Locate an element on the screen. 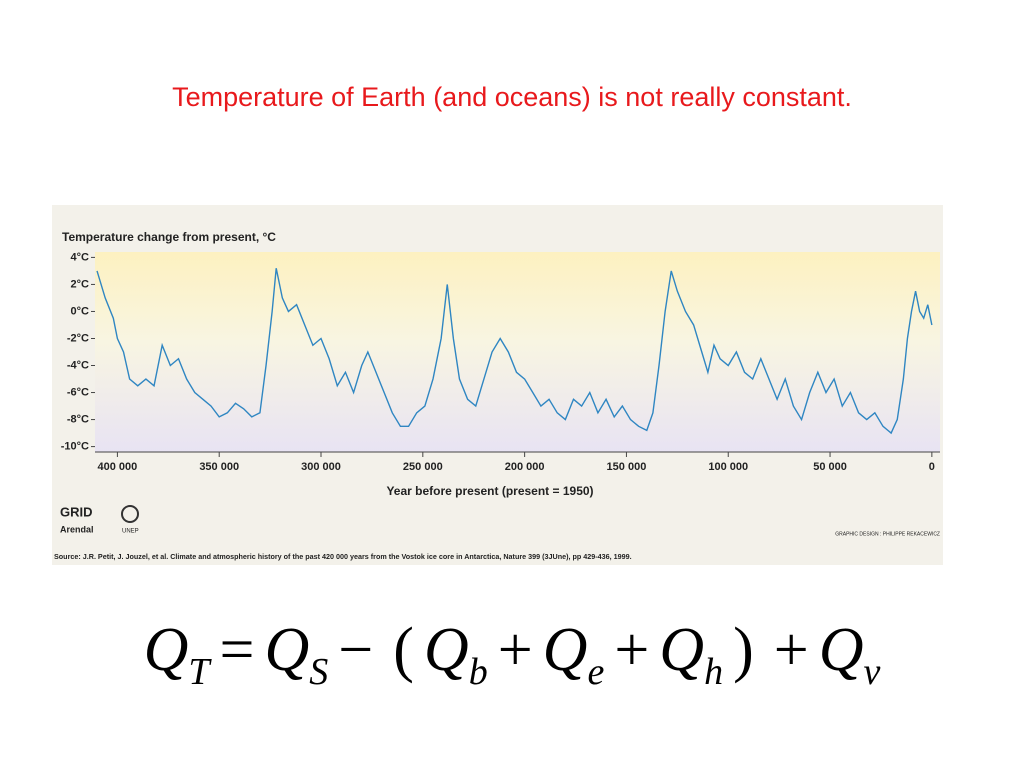 The width and height of the screenshot is (1024, 768). x-tick-label: 400 000 is located at coordinates (118, 467).